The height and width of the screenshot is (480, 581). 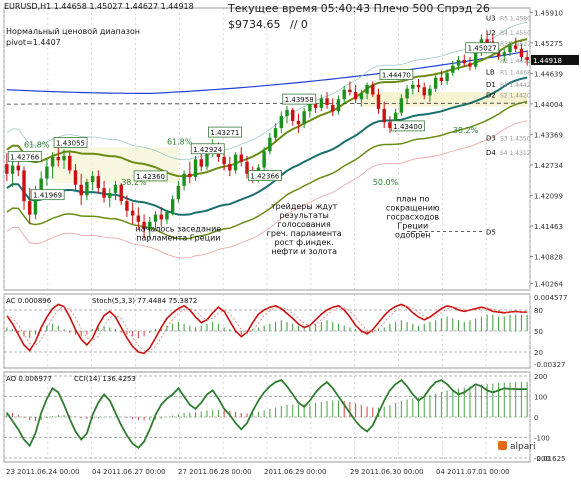 What do you see at coordinates (491, 139) in the screenshot?
I see `pivot-level-name: D3` at bounding box center [491, 139].